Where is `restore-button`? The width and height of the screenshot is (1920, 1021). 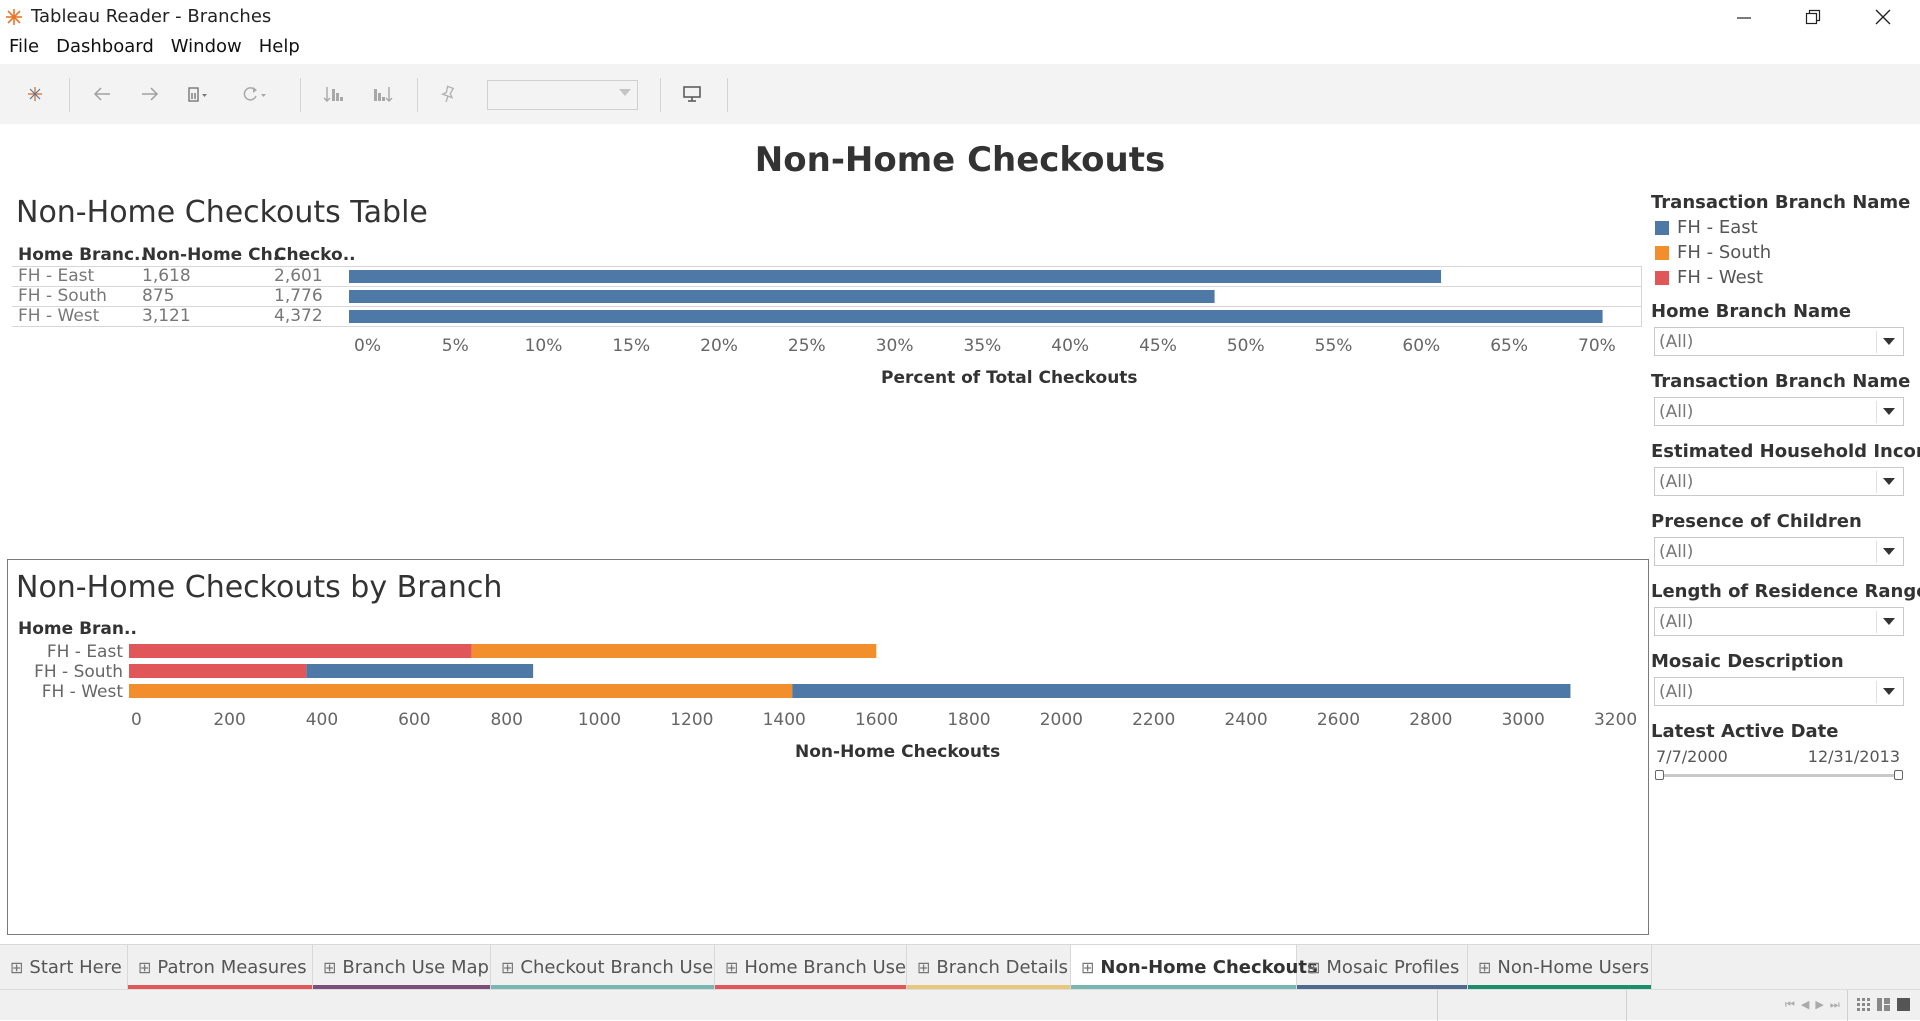
restore-button is located at coordinates (1813, 17).